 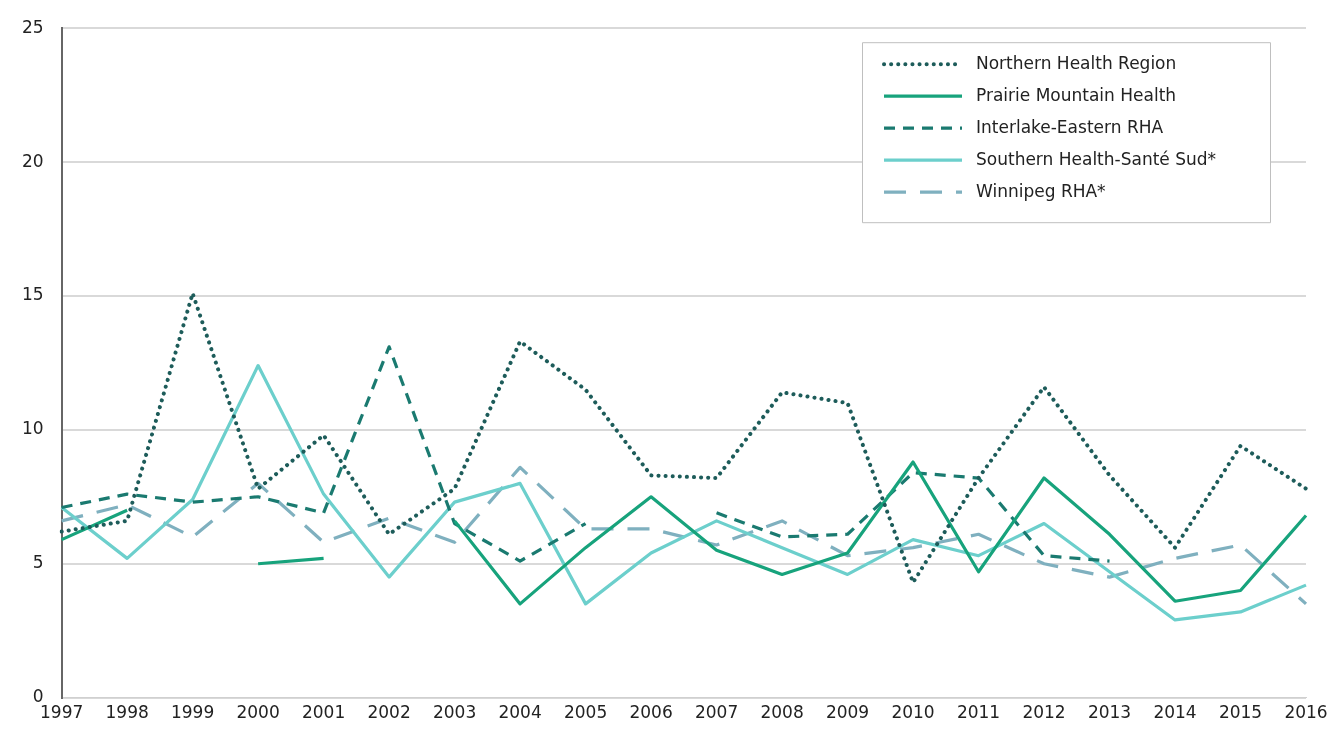 What do you see at coordinates (389, 712) in the screenshot?
I see `x-tick-label: 2002` at bounding box center [389, 712].